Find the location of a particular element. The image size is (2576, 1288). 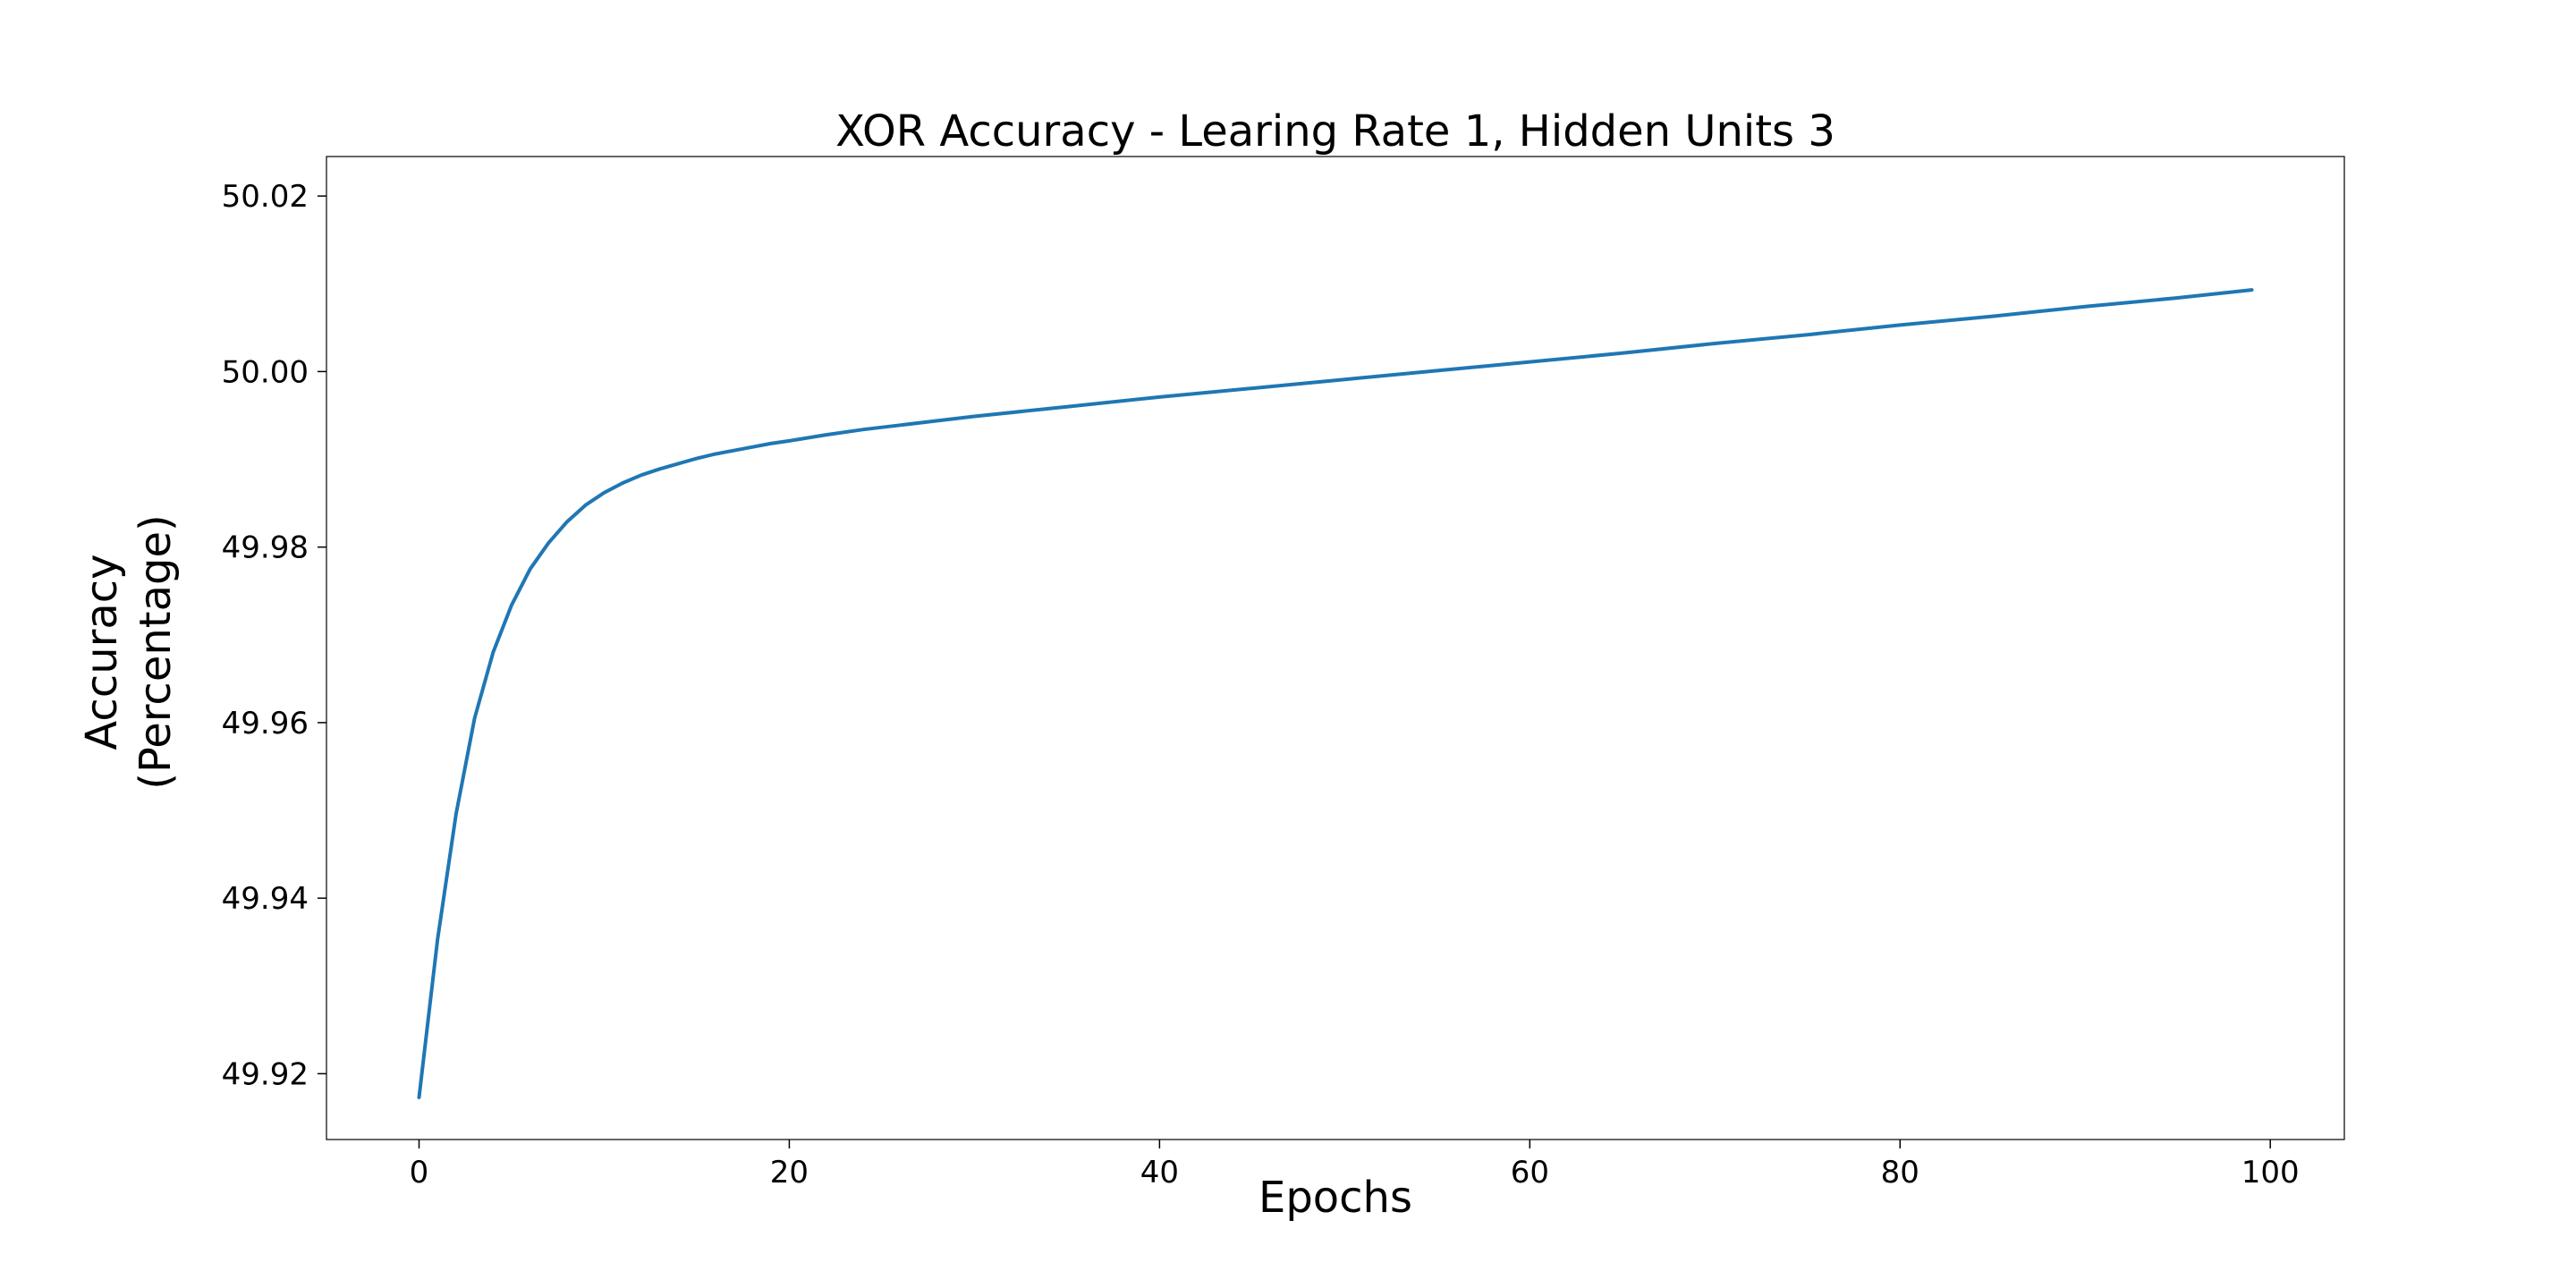

y-tick-label: 49.94 is located at coordinates (265, 899).